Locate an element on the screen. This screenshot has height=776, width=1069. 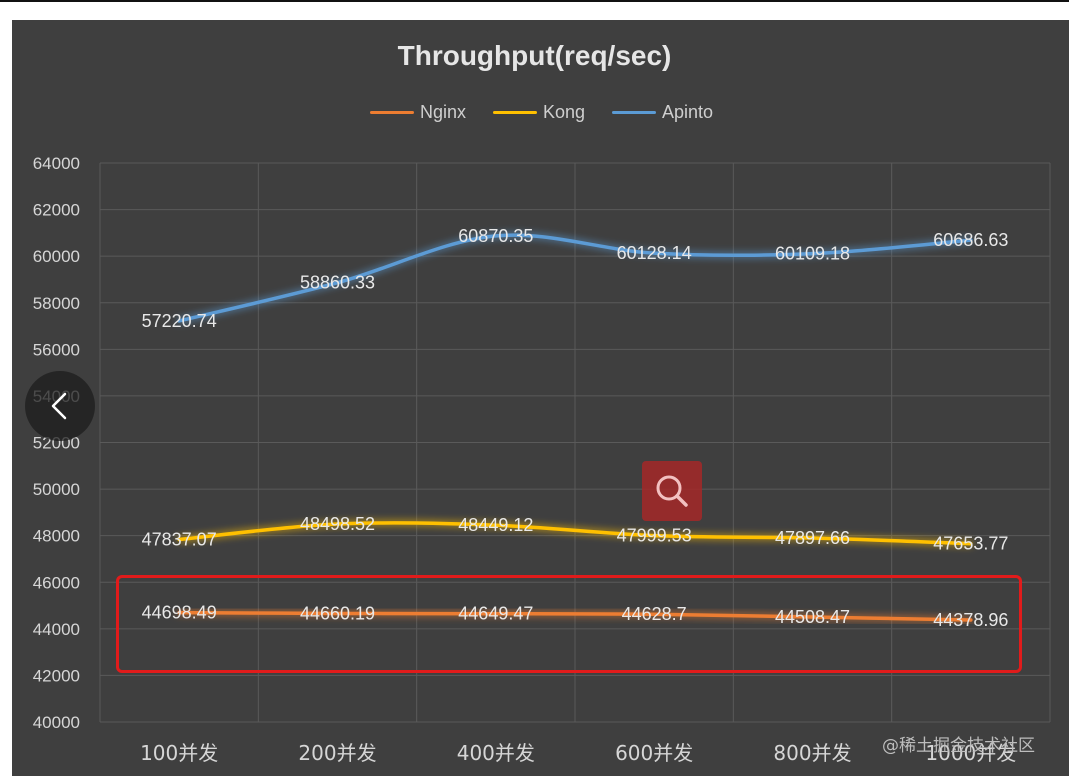
legend-item-apinto: Apinto is located at coordinates (662, 112).